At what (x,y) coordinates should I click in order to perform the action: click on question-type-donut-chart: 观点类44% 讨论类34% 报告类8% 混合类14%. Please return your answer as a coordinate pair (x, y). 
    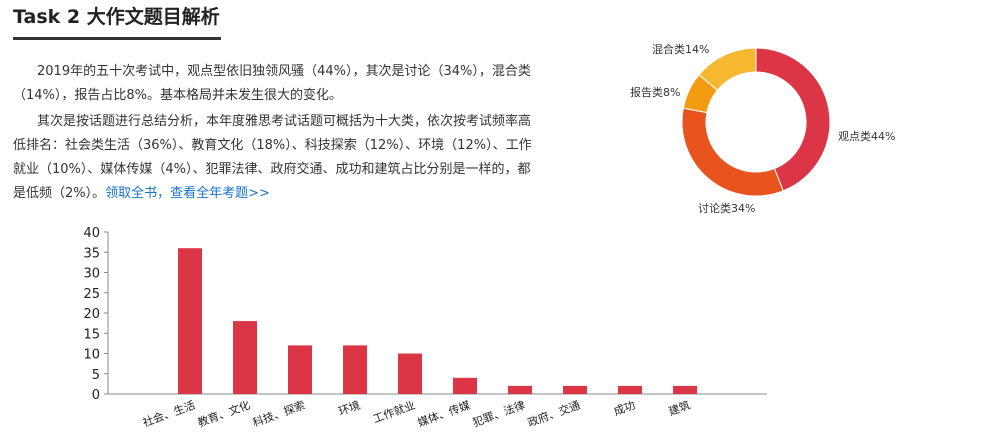
    Looking at the image, I should click on (762, 128).